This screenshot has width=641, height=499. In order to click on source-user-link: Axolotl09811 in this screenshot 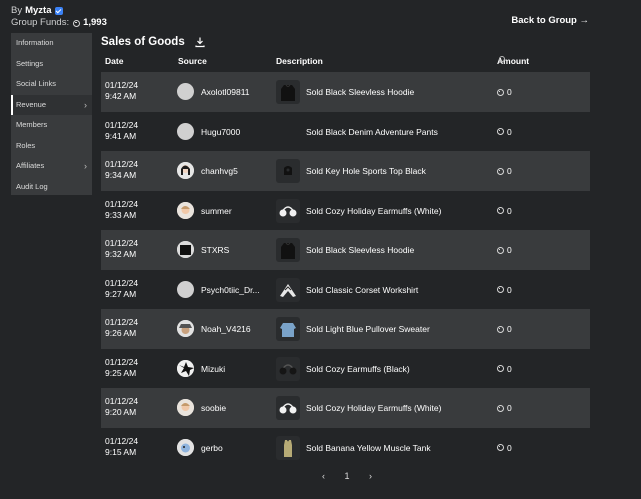, I will do `click(225, 92)`.